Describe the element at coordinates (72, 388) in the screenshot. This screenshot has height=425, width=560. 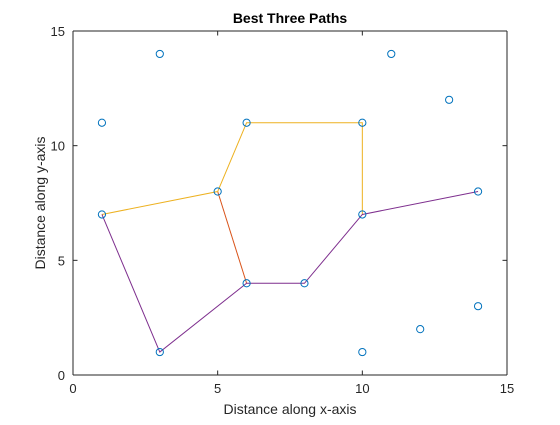
I see `x-tick-label: 0` at that location.